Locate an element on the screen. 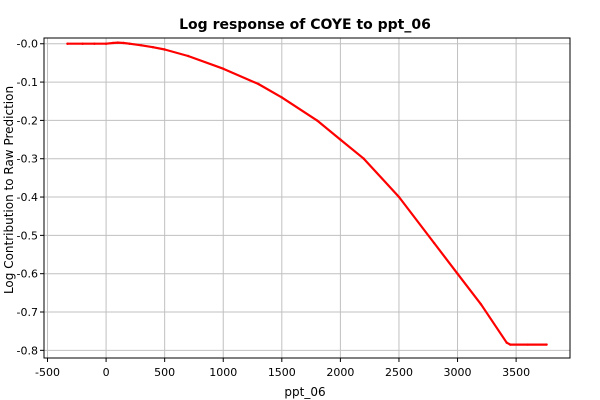  x-axis: -500 0 500 1000 1500 2000 2500 3000 3500 is located at coordinates (282, 368).